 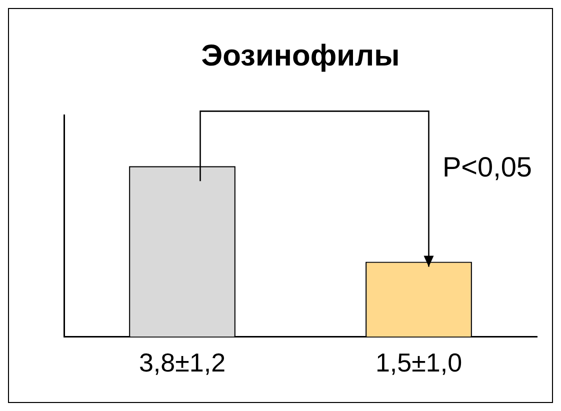 What do you see at coordinates (418, 363) in the screenshot?
I see `x-tick-label: 1,5±1,0` at bounding box center [418, 363].